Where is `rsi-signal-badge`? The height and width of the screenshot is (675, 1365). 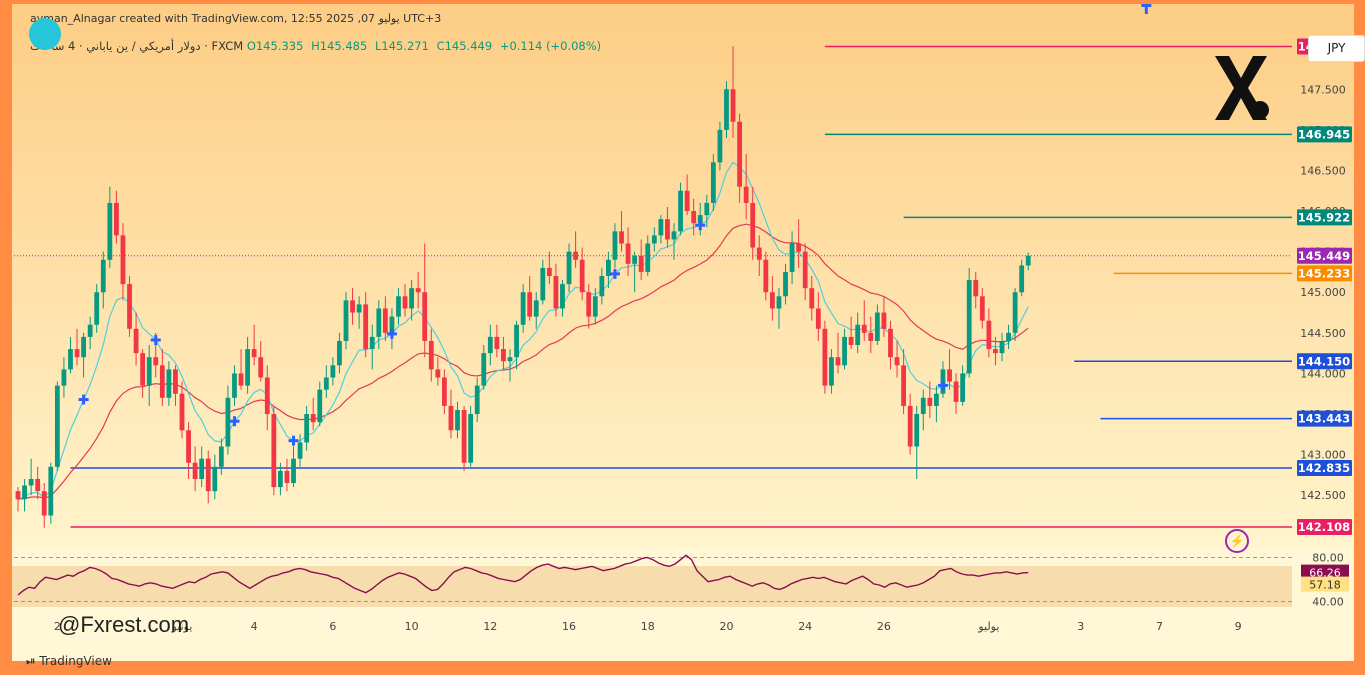
rsi-signal-badge is located at coordinates (1325, 584).